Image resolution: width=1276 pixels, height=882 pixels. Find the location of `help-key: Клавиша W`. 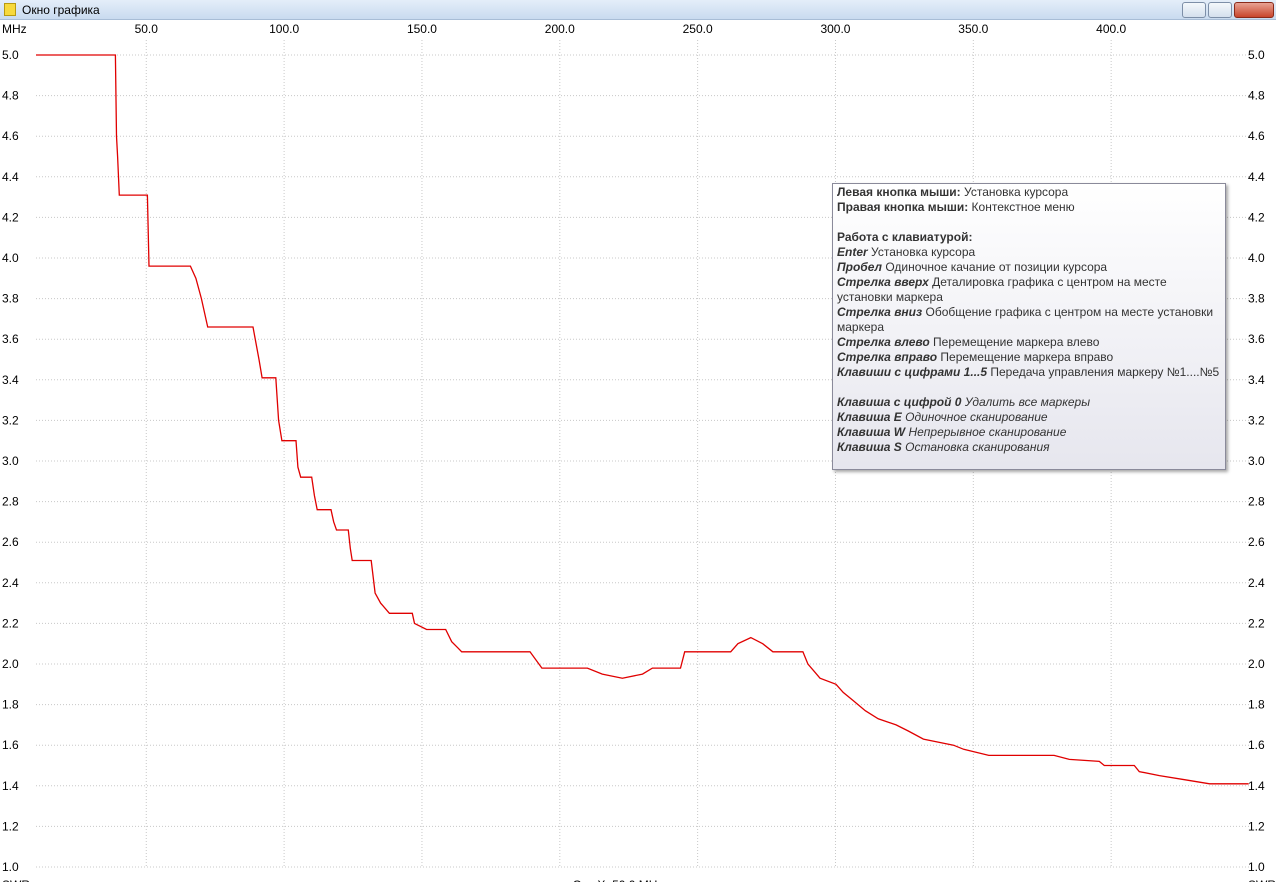

help-key: Клавиша W is located at coordinates (871, 432).